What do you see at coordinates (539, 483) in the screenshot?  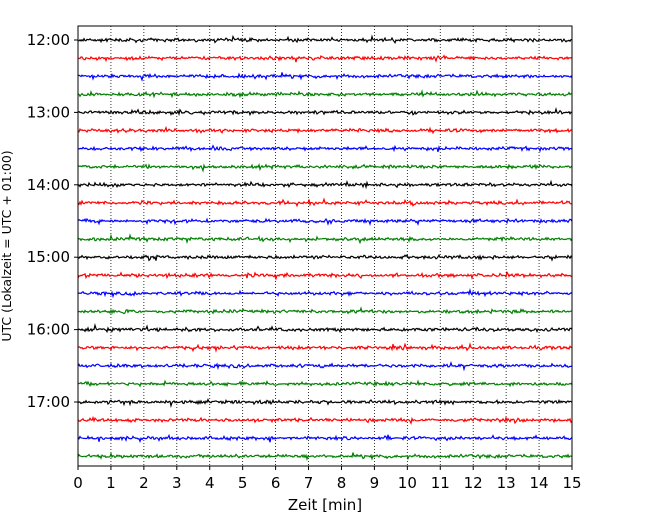 I see `x-tick-label-14: 14` at bounding box center [539, 483].